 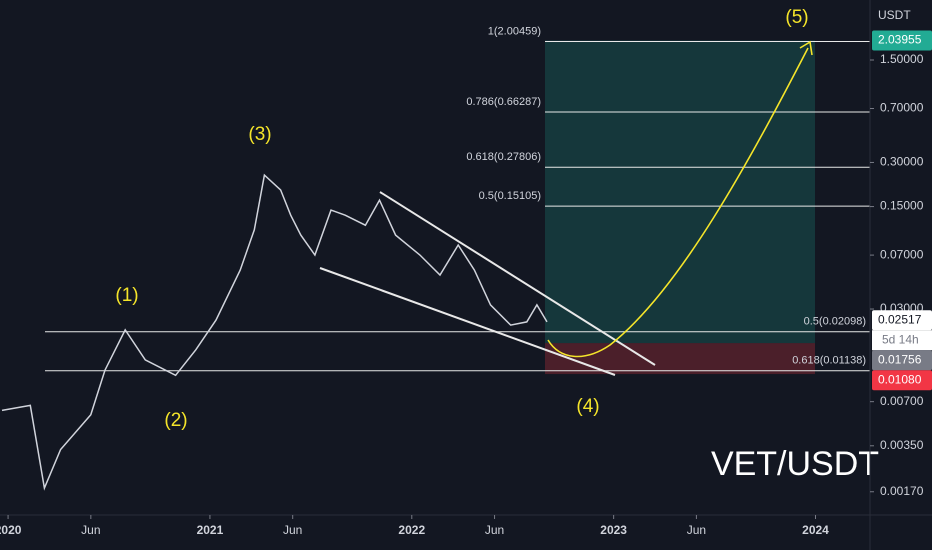 I want to click on bottom-axis-bg, so click(x=466, y=532).